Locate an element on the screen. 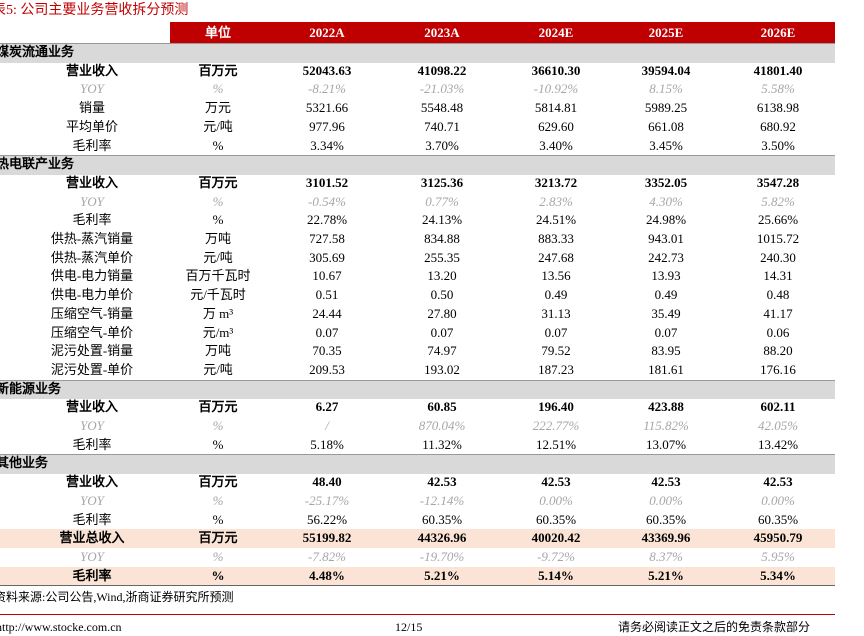 This screenshot has width=864, height=636. cell-value: 24.44 is located at coordinates (327, 313).